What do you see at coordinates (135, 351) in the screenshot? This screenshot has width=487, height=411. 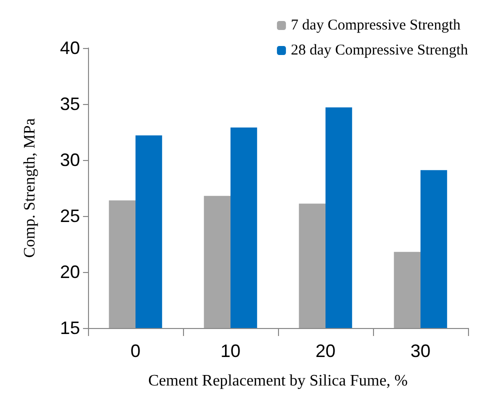 I see `x-tick-label: 0` at bounding box center [135, 351].